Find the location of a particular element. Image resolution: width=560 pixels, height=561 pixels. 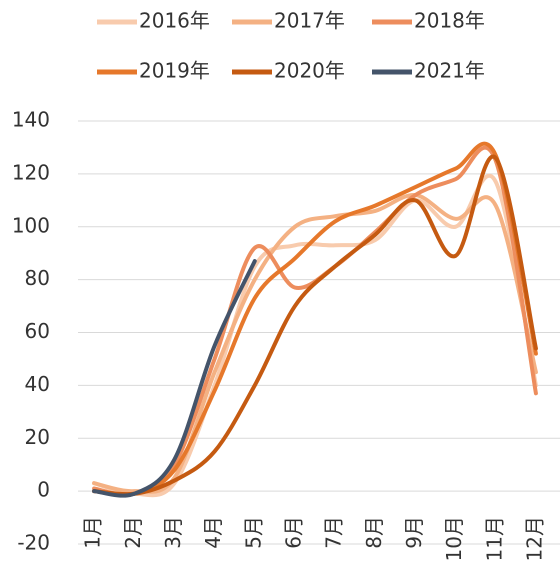

y-tick-label: 80 is located at coordinates (37, 278).